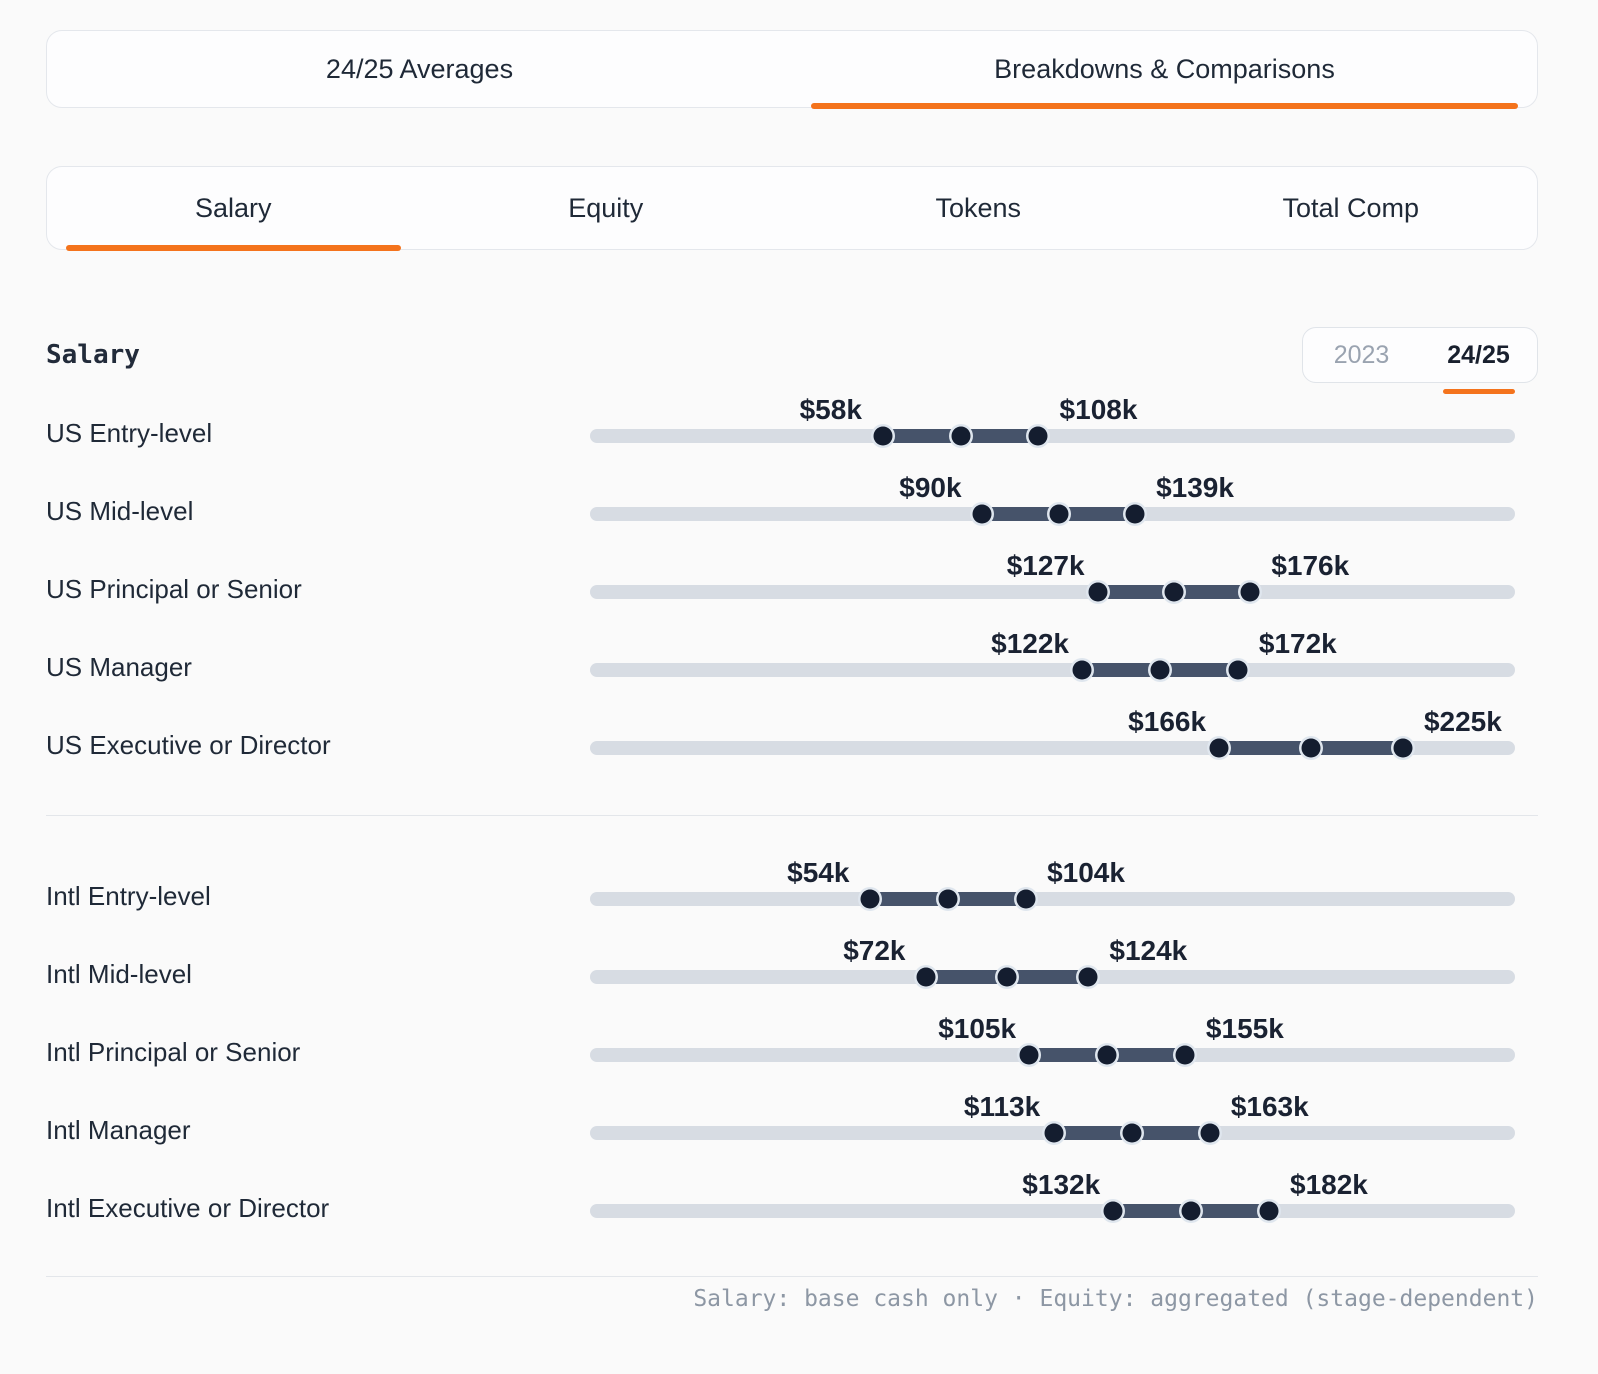 The height and width of the screenshot is (1374, 1598). I want to click on min-value-label: $122k, so click(1030, 643).